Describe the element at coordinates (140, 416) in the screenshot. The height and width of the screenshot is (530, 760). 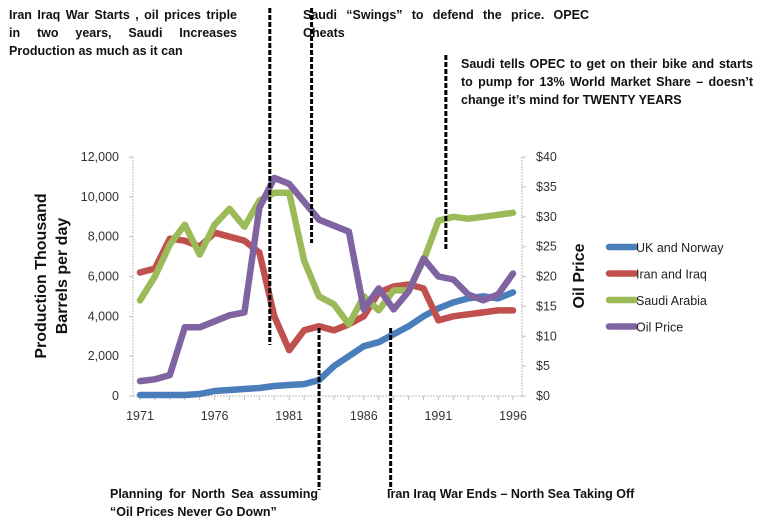
I see `x-tick-label: 1971` at that location.